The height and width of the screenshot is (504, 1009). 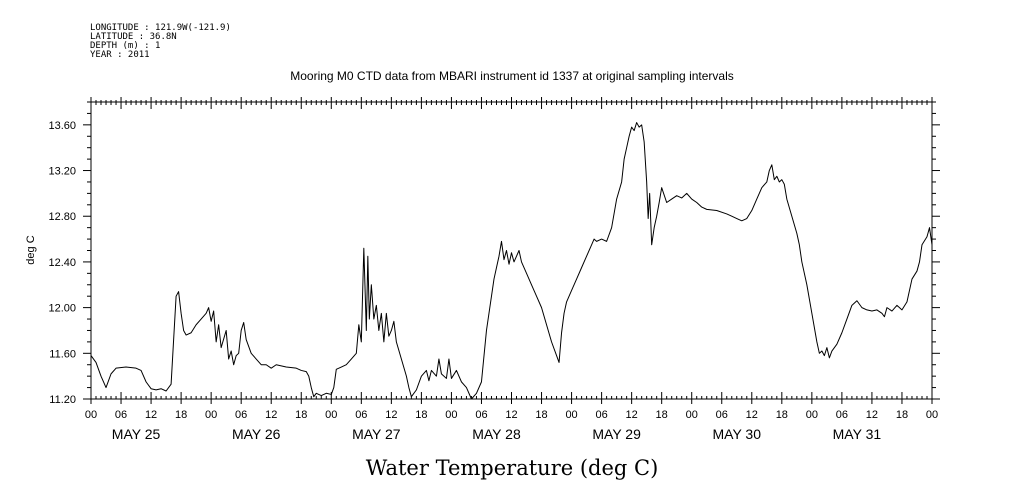 I want to click on y-tick-label: 11.20, so click(x=62, y=400).